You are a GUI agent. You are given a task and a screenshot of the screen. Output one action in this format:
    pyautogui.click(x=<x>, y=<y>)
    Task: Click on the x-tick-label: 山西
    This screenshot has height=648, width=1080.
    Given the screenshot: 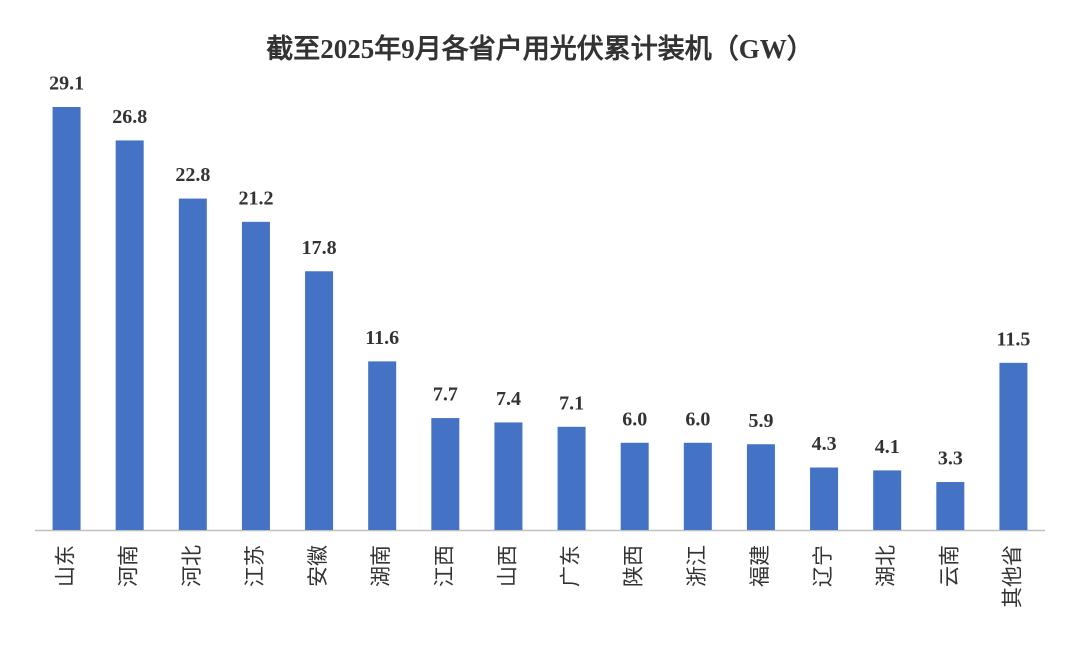 What is the action you would take?
    pyautogui.click(x=507, y=566)
    